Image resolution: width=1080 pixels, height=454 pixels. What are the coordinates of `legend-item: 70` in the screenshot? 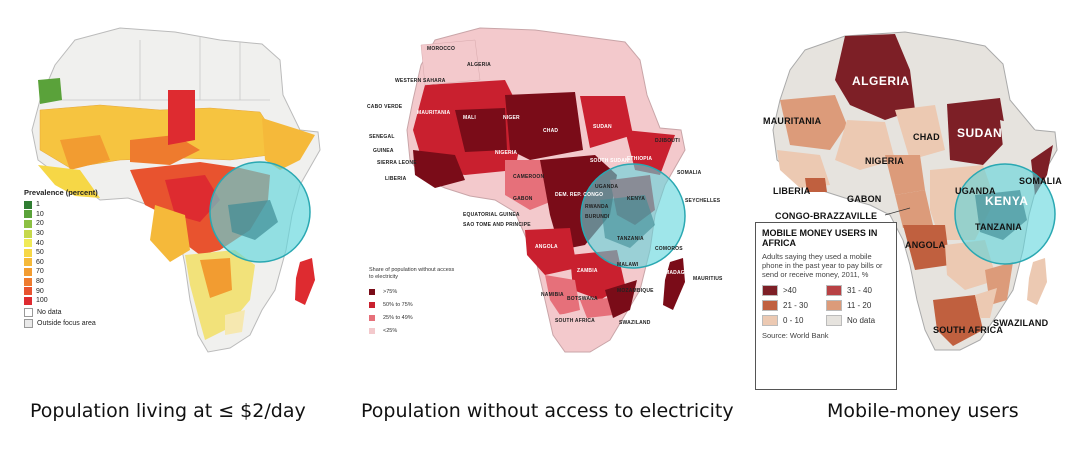 It's located at (61, 272).